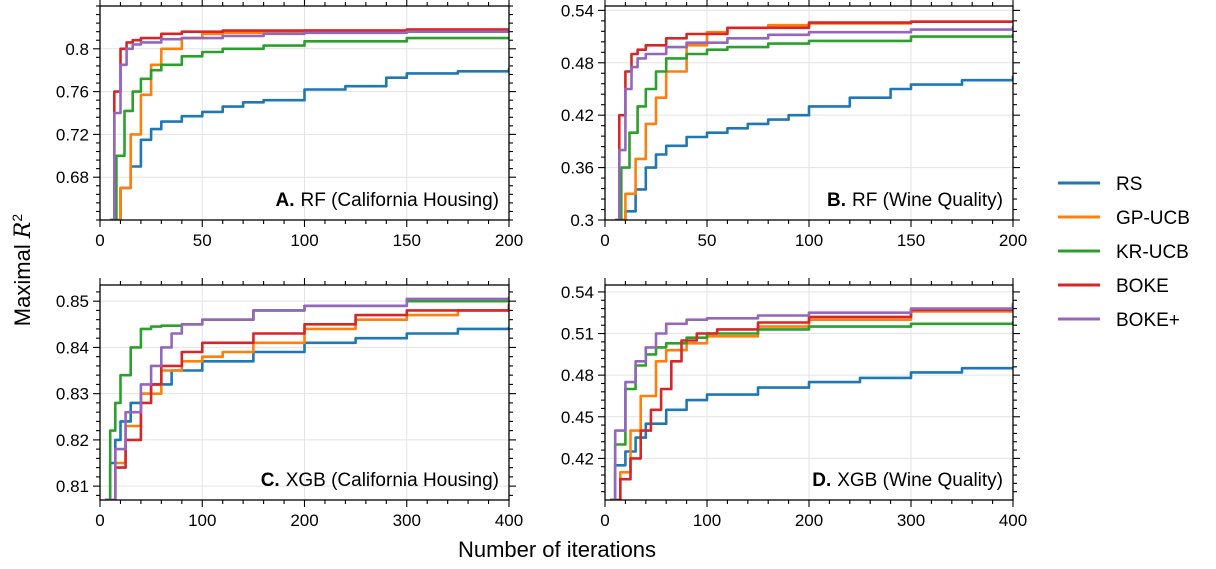 This screenshot has height=569, width=1216. Describe the element at coordinates (72, 394) in the screenshot. I see `y-tick-label: 0.83` at that location.